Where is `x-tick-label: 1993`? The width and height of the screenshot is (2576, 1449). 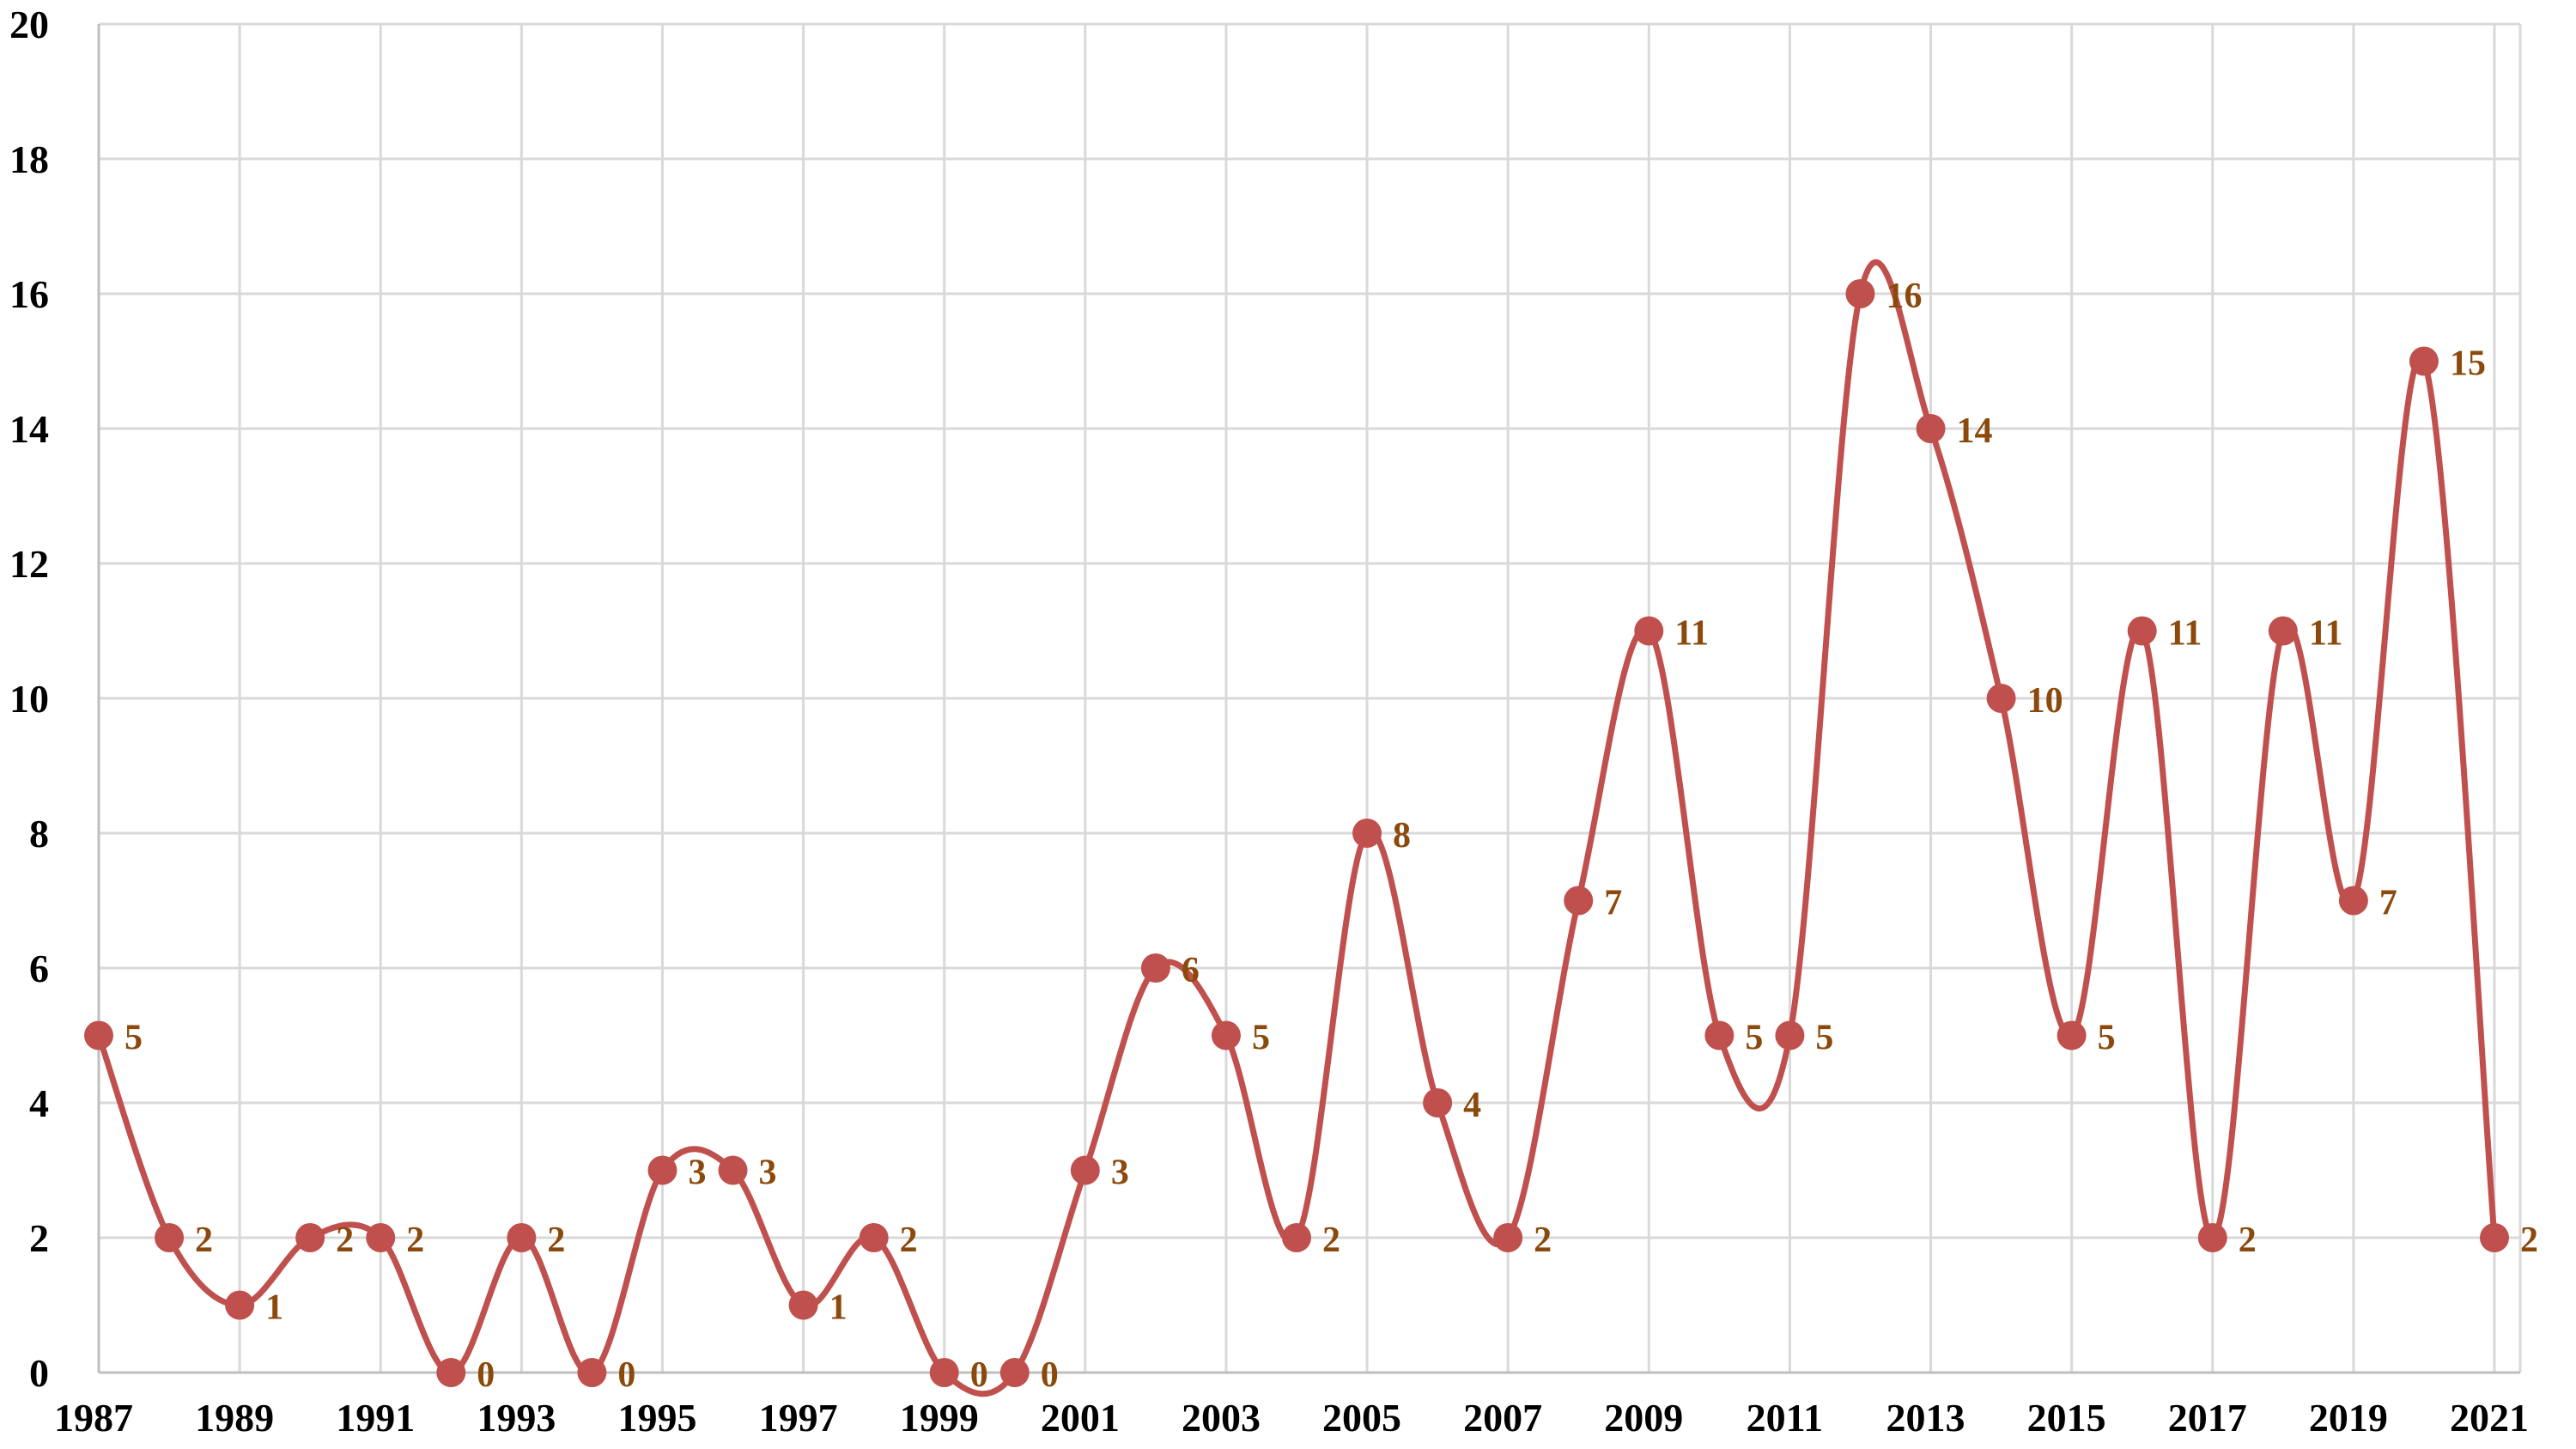
x-tick-label: 1993 is located at coordinates (516, 1418).